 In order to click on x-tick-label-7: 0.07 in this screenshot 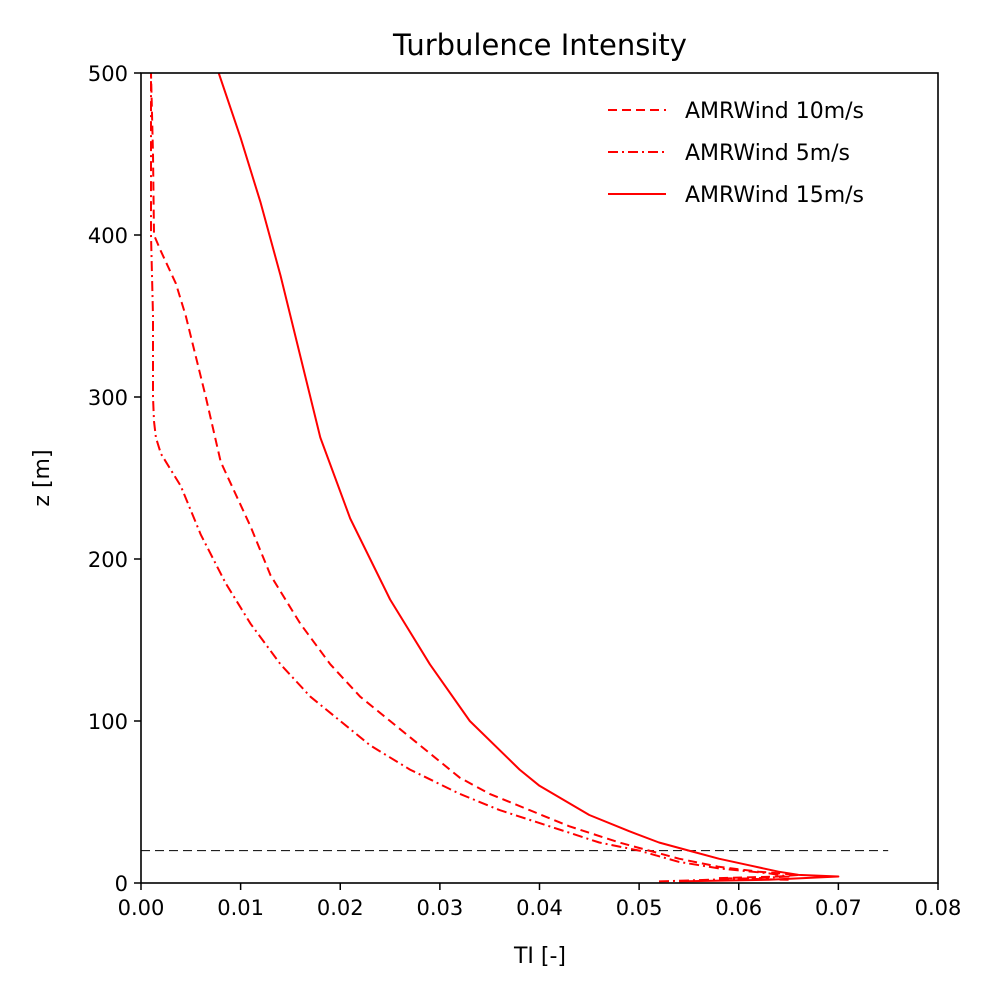, I will do `click(838, 908)`.